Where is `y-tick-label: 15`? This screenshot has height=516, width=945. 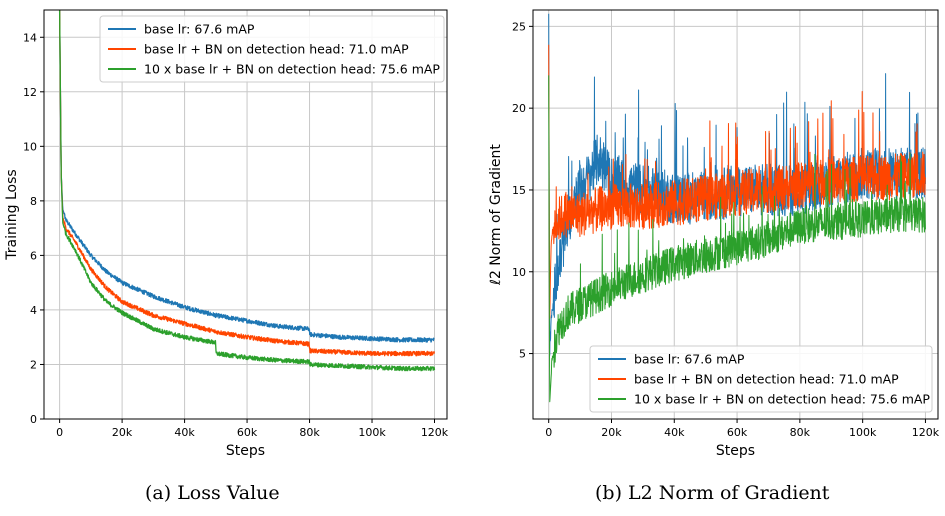 y-tick-label: 15 is located at coordinates (519, 190).